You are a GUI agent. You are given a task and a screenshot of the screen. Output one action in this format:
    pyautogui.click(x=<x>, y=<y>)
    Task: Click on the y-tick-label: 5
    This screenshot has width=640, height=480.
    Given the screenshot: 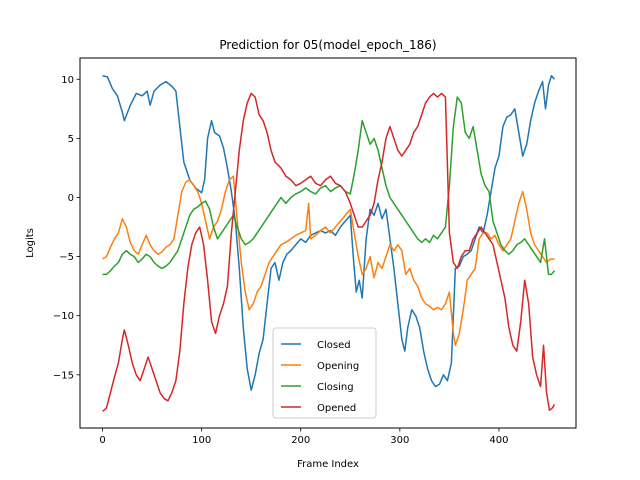 What is the action you would take?
    pyautogui.click(x=71, y=139)
    